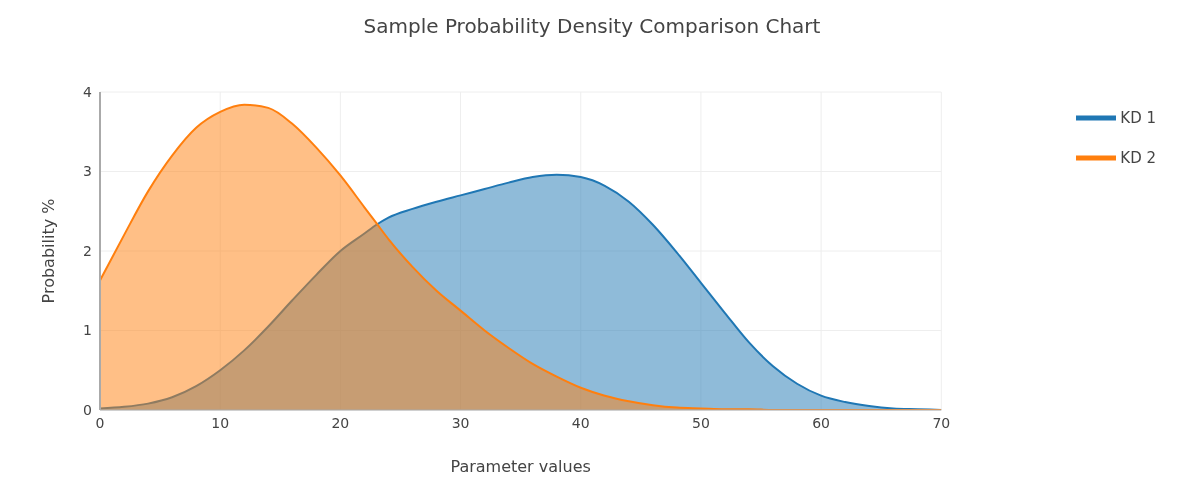 Image resolution: width=1184 pixels, height=494 pixels. Describe the element at coordinates (100, 422) in the screenshot. I see `x-tick-label: 0` at that location.